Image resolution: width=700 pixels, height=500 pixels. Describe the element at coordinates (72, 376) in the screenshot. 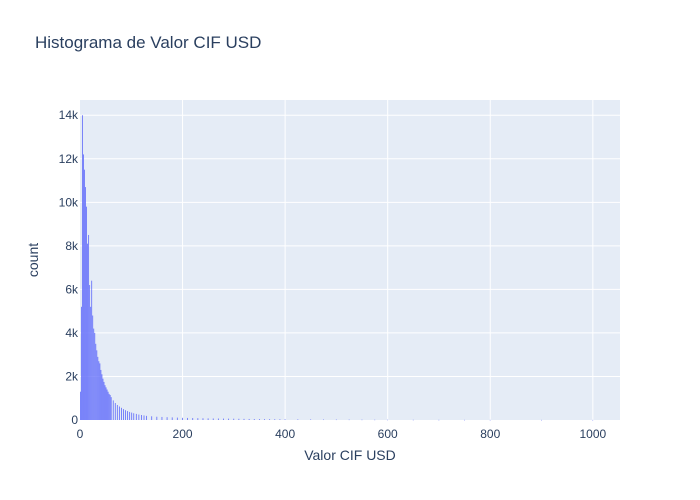

I see `y-tick-label: 2k` at that location.